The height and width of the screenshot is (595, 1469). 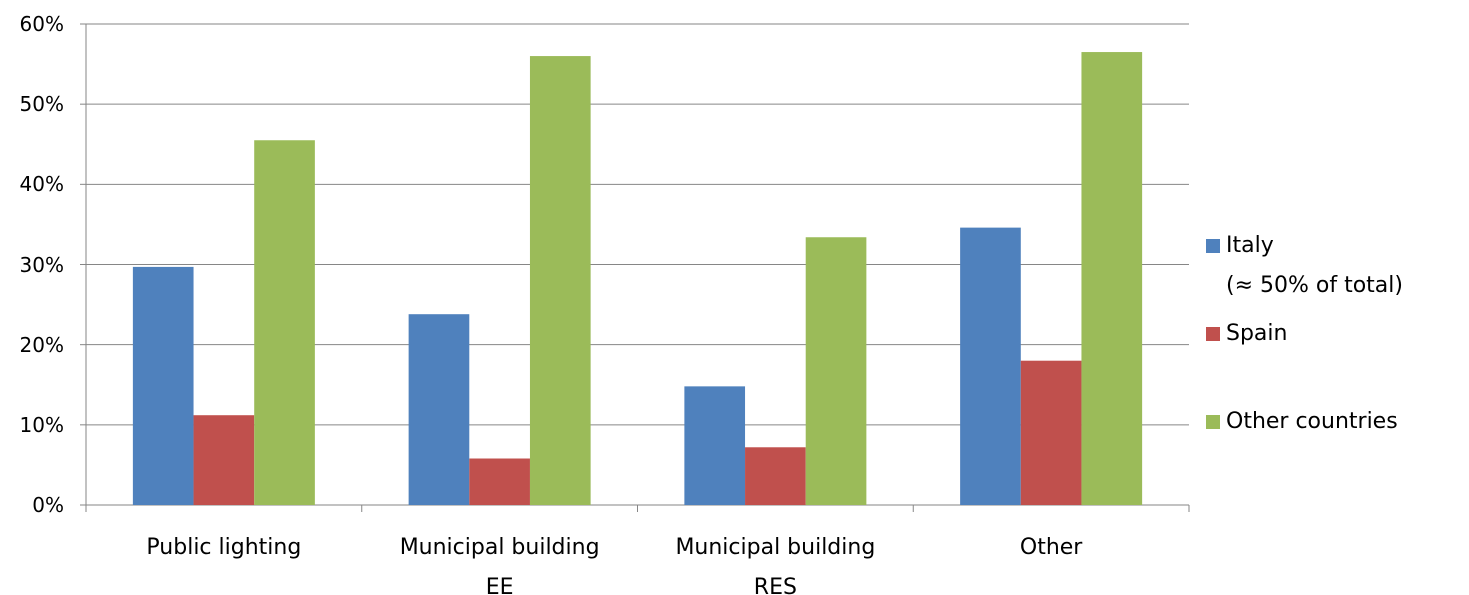 I want to click on y-tick-label: 40%, so click(x=41, y=184).